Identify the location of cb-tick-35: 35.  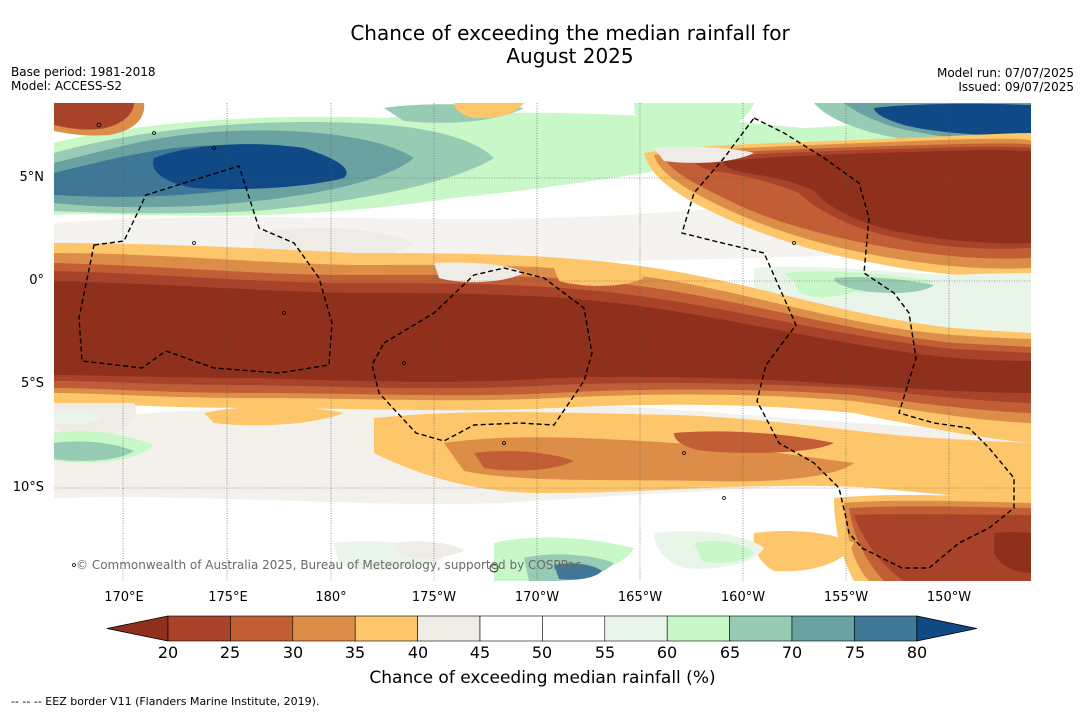
(355, 652).